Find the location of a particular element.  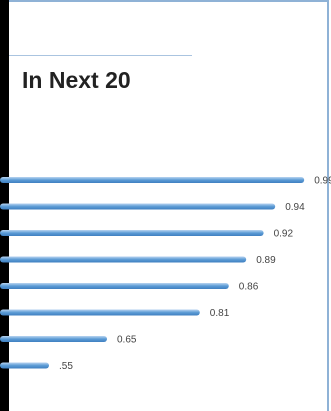

value-label-6: 0.65 is located at coordinates (127, 340).